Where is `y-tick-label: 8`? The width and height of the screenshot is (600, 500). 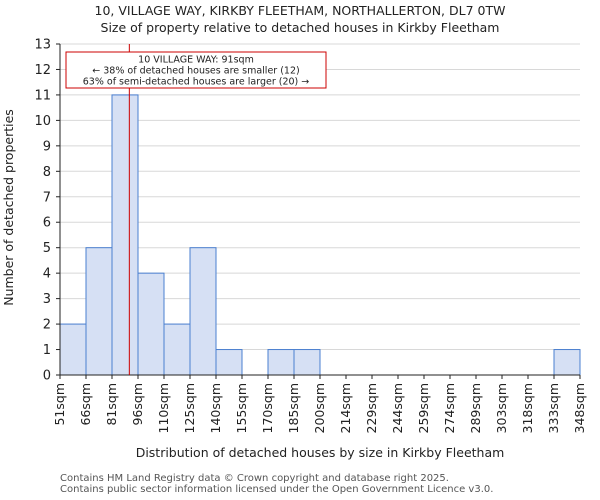
y-tick-label: 8 is located at coordinates (47, 172).